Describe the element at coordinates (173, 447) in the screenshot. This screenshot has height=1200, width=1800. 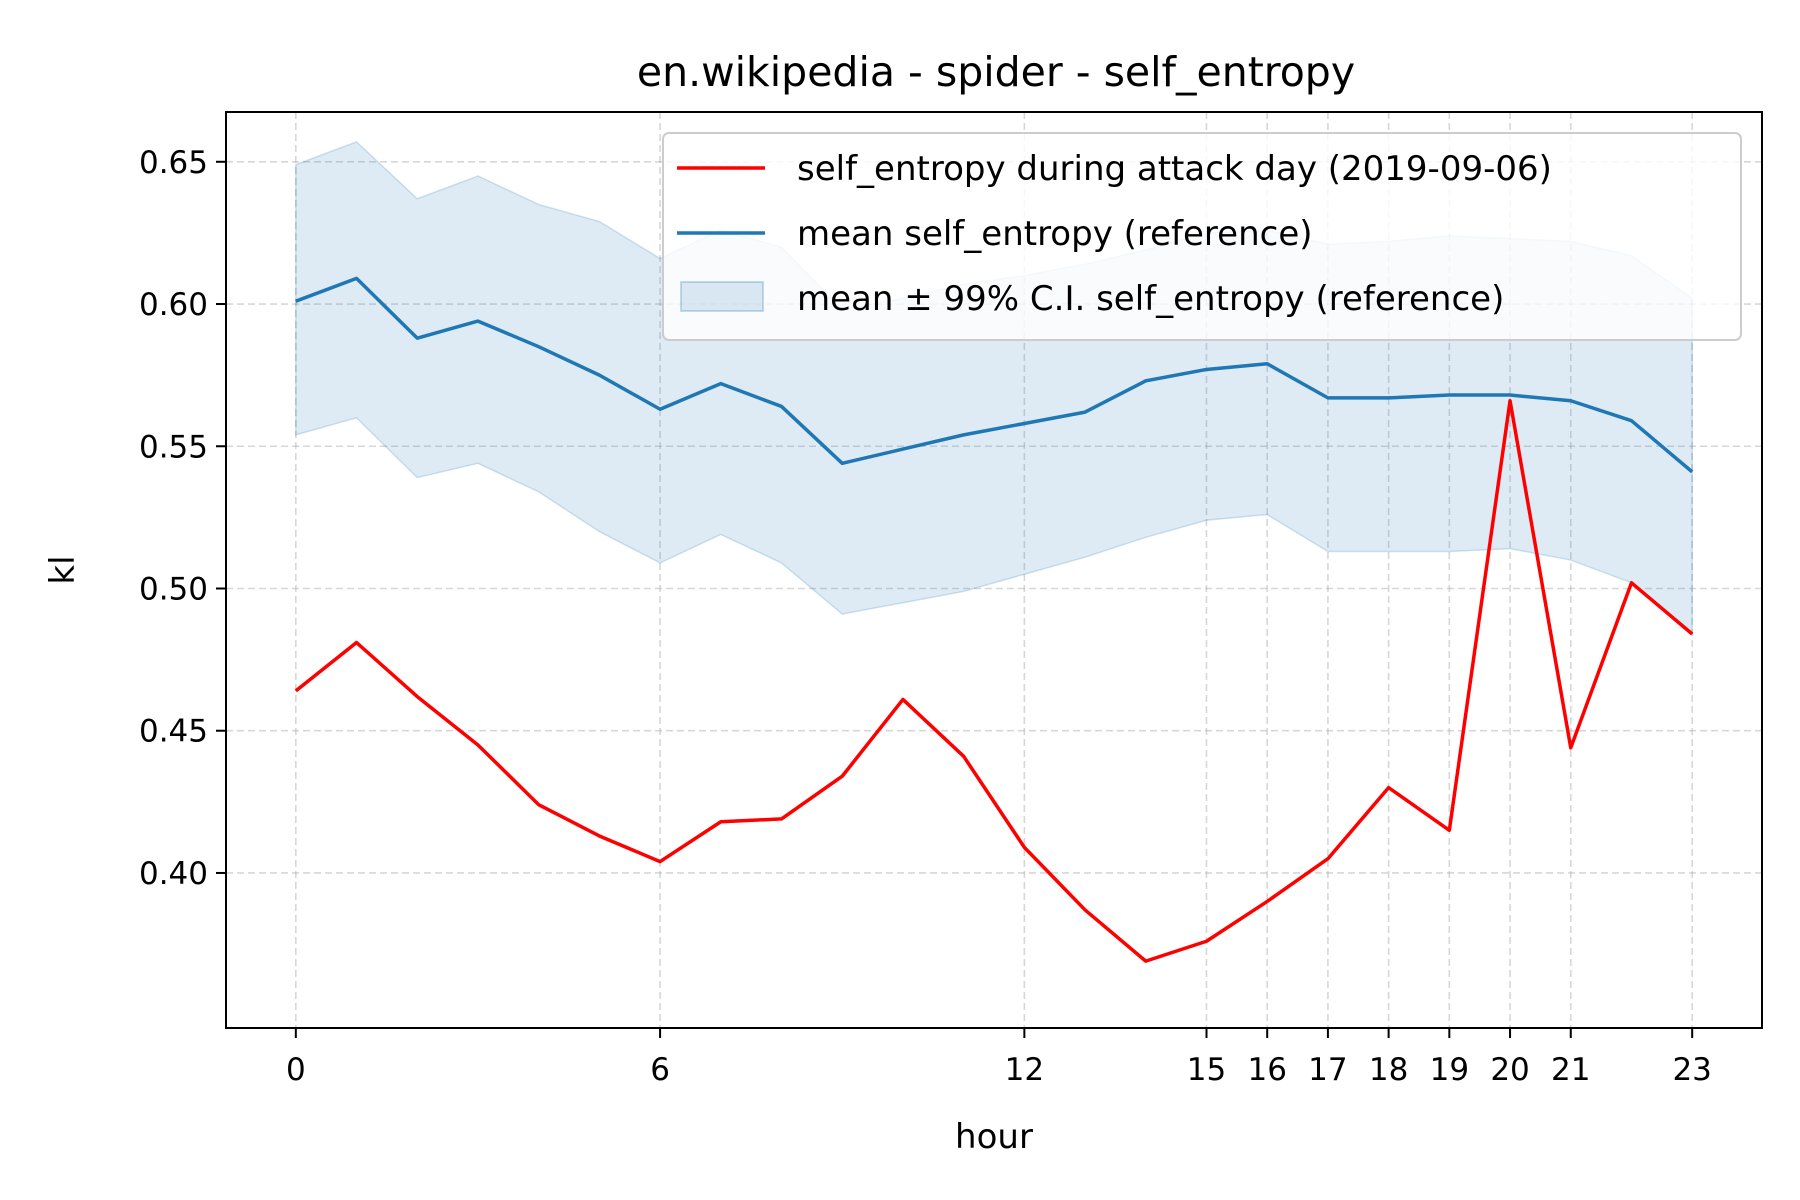
I see `y-tick-label-0.55: 0.55` at that location.